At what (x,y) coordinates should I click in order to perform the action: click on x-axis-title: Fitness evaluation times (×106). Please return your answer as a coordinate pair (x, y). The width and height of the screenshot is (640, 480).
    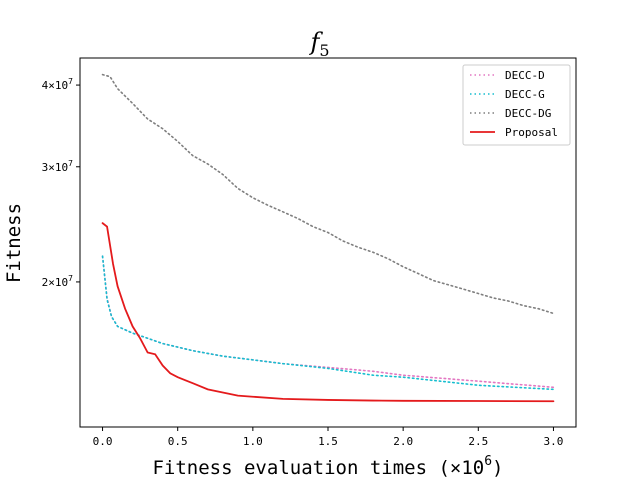
    Looking at the image, I should click on (327, 466).